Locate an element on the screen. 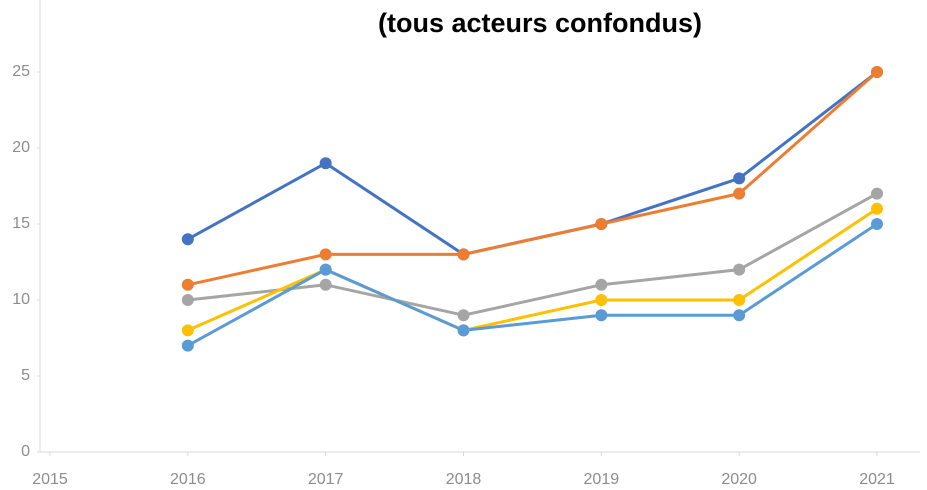 The image size is (927, 490). x-tick-label: 2017 is located at coordinates (326, 479).